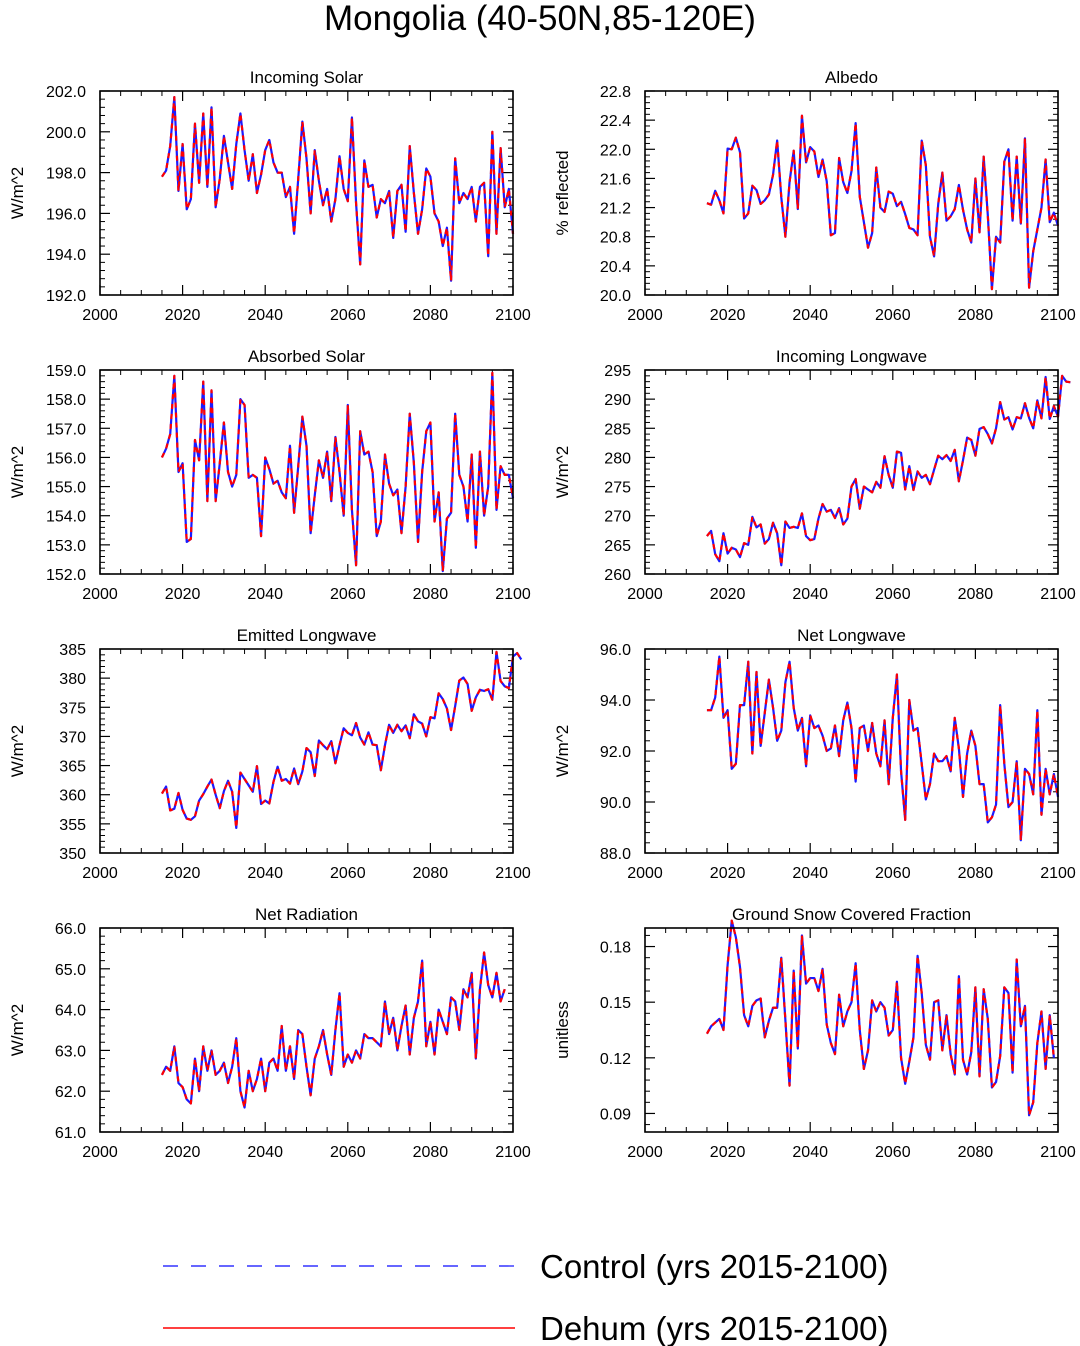  I want to click on y-tick-label: 0.18, so click(615, 948).